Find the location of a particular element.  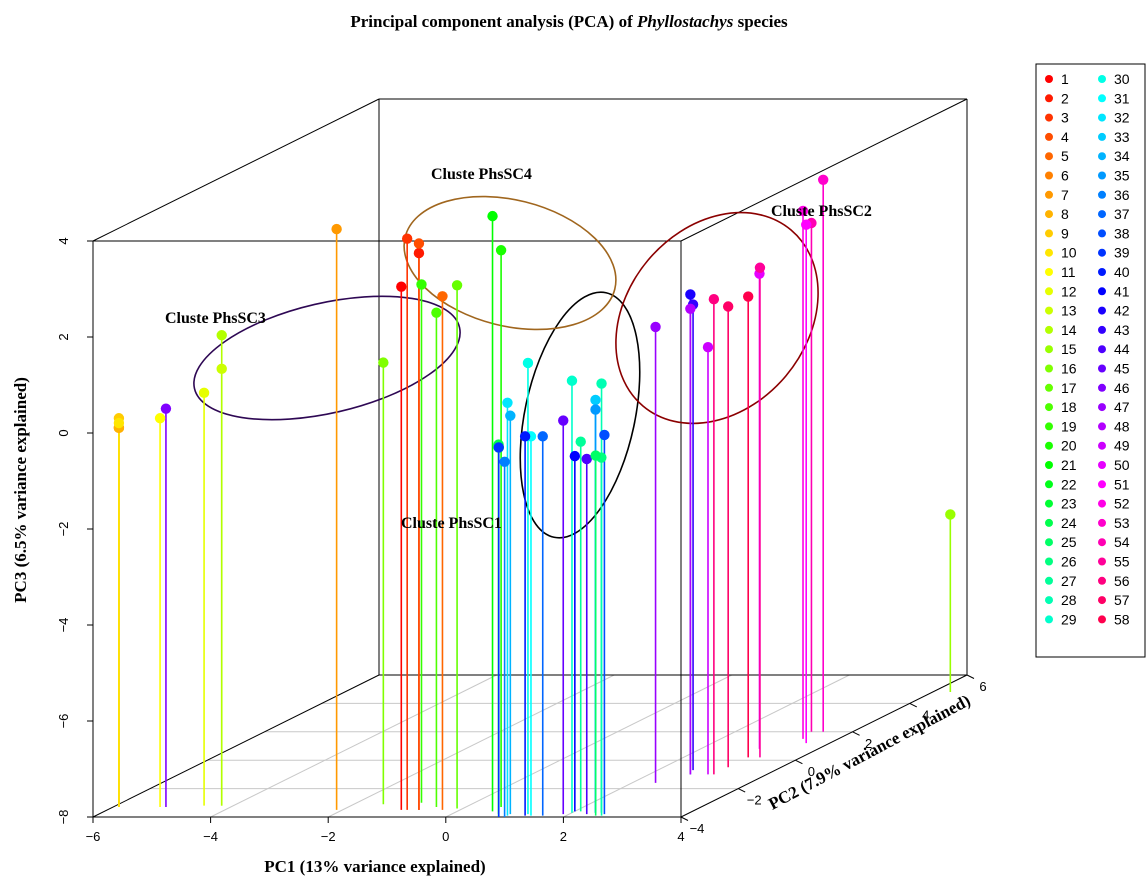

y-tick-label: 0 is located at coordinates (811, 771).